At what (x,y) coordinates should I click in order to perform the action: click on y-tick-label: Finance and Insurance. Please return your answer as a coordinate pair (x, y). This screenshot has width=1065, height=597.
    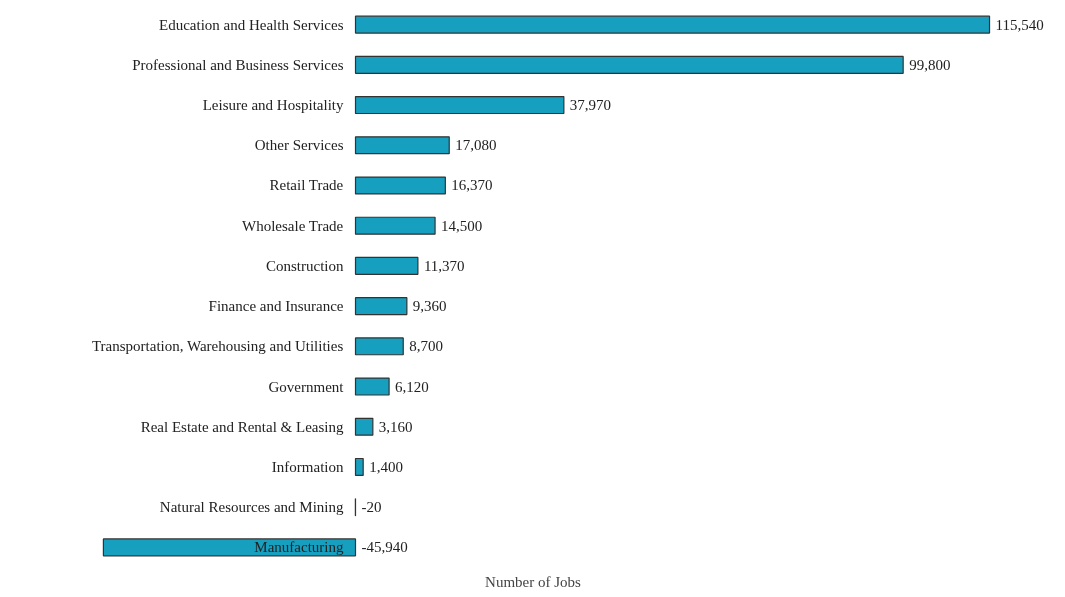
    Looking at the image, I should click on (276, 306).